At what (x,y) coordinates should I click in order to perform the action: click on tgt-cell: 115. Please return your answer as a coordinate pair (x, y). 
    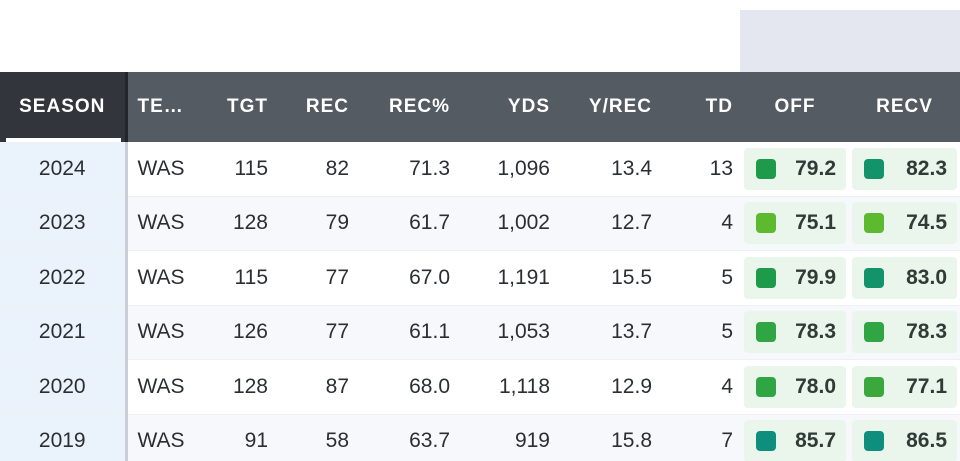
    Looking at the image, I should click on (238, 169).